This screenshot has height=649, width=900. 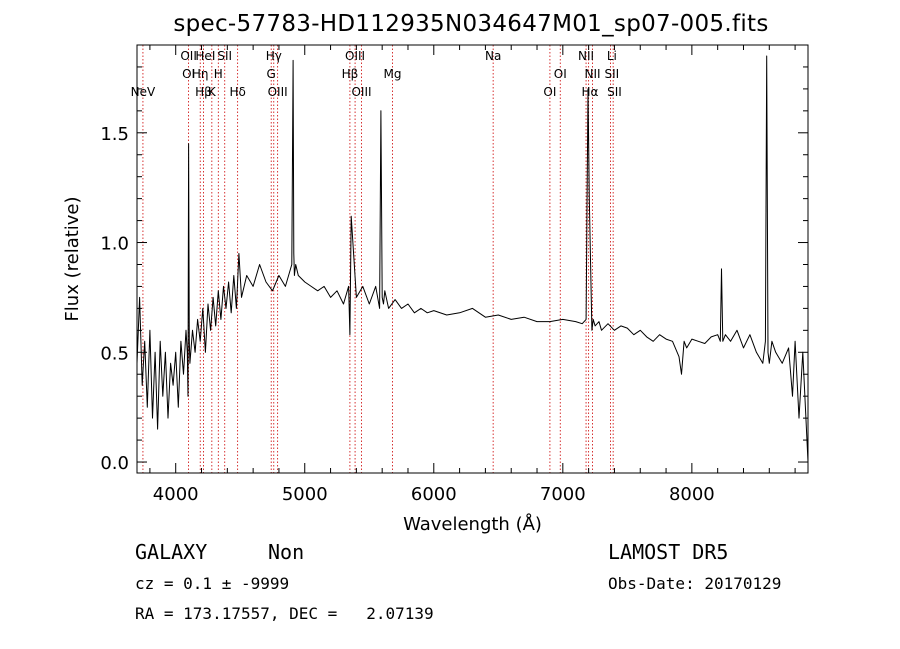 I want to click on survey-name: LAMOST DR5, so click(x=668, y=552).